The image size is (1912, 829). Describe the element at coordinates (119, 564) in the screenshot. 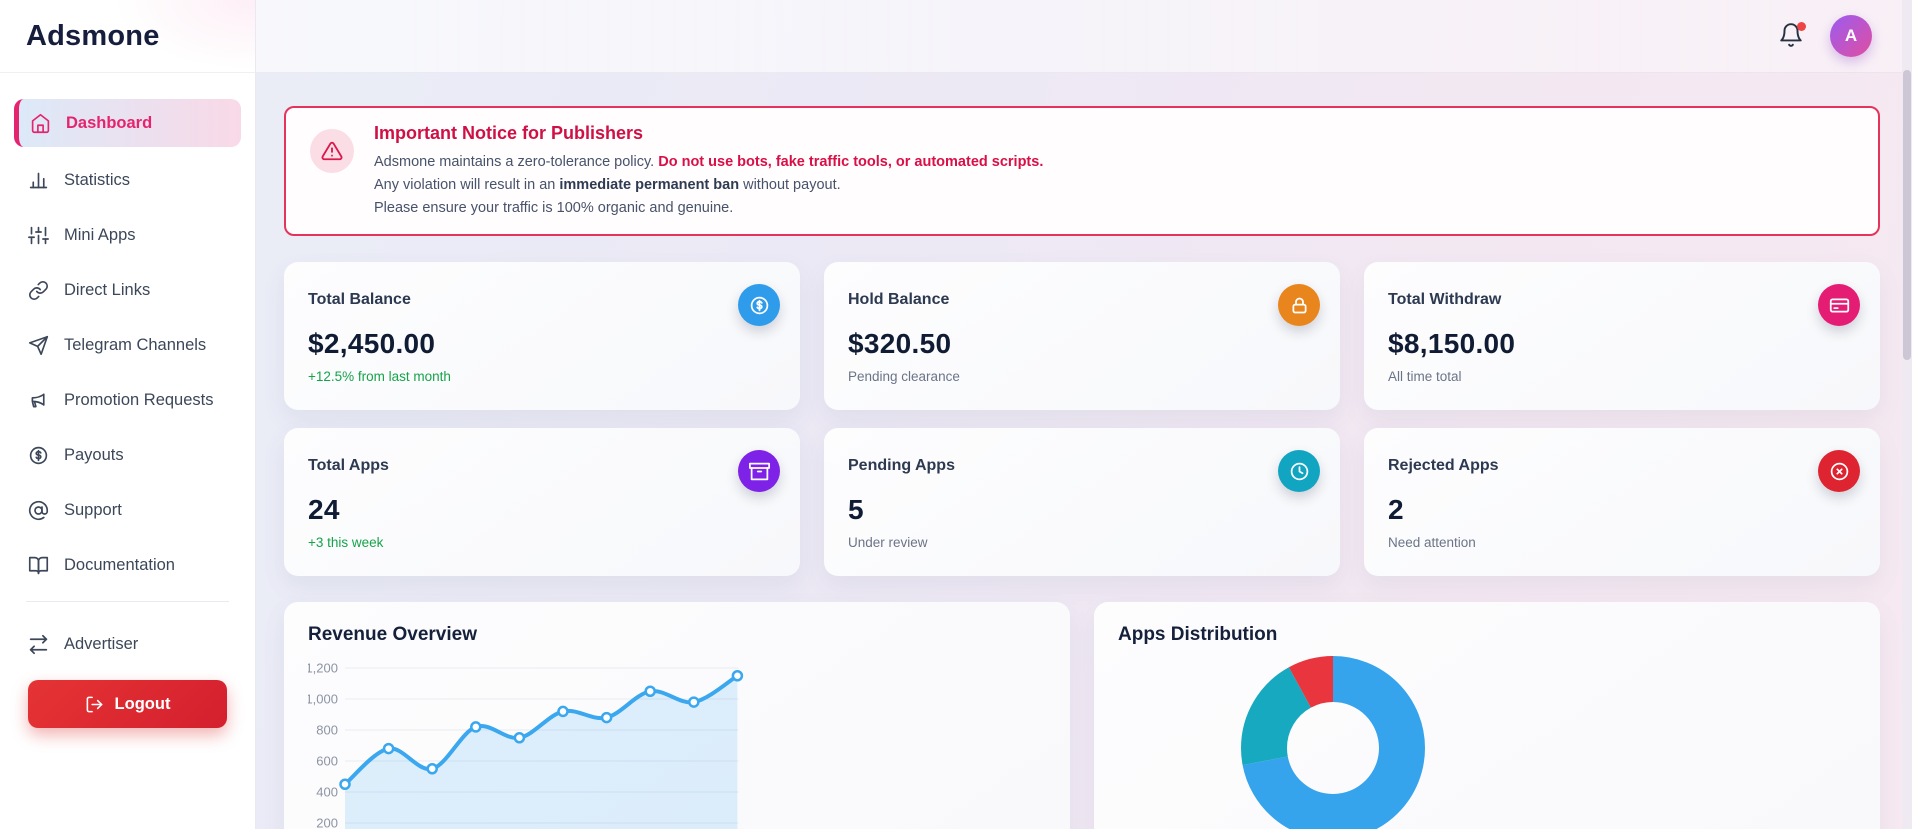

I see `sidebar-item-label: Documentation` at that location.